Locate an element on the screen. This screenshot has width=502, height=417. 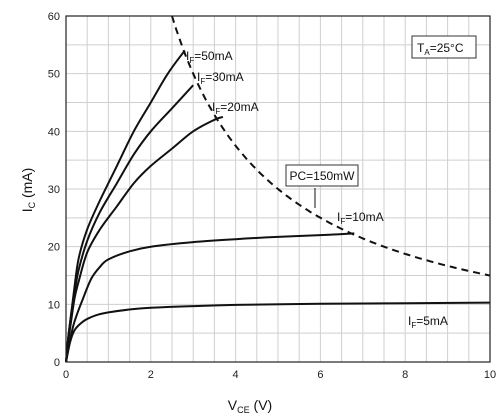
series-label: IF=30mA is located at coordinates (220, 78).